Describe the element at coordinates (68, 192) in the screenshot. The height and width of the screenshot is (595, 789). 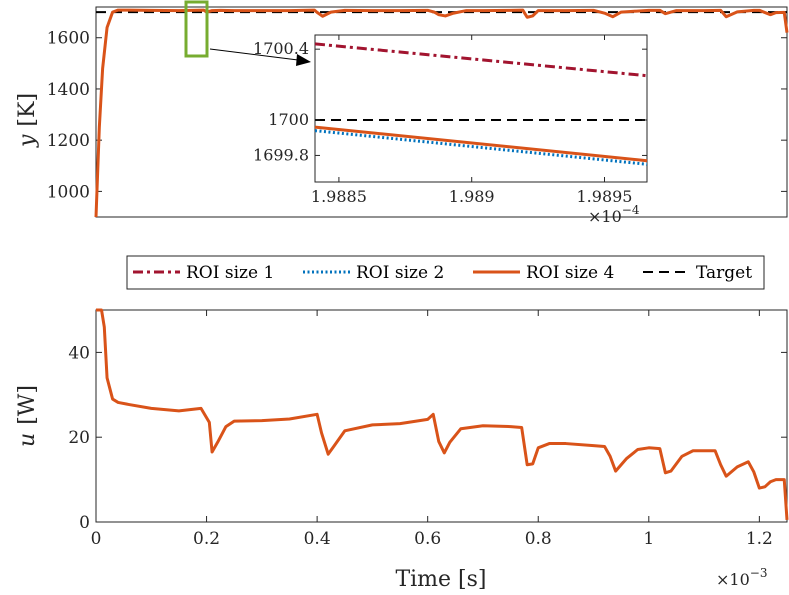
I see `top-y-tick-label: 1000` at that location.